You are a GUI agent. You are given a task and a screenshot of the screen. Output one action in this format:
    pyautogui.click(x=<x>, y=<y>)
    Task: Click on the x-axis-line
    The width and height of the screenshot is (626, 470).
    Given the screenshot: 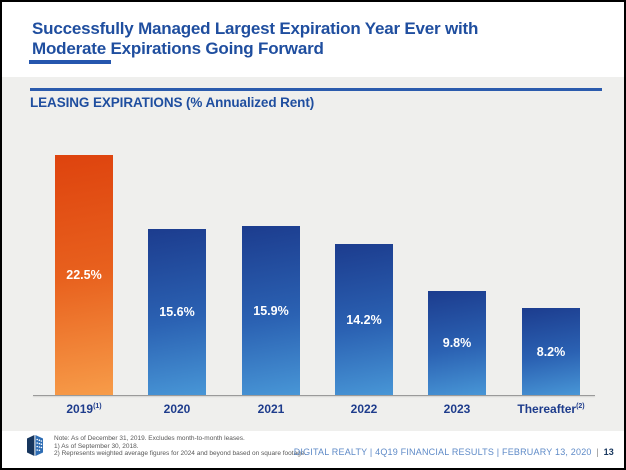 What is the action you would take?
    pyautogui.click(x=314, y=395)
    